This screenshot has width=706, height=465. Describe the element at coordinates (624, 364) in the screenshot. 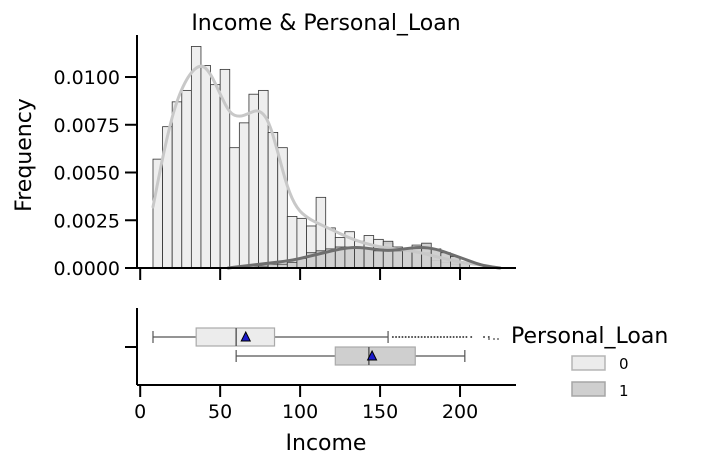

I see `legend-label-0: 0` at that location.